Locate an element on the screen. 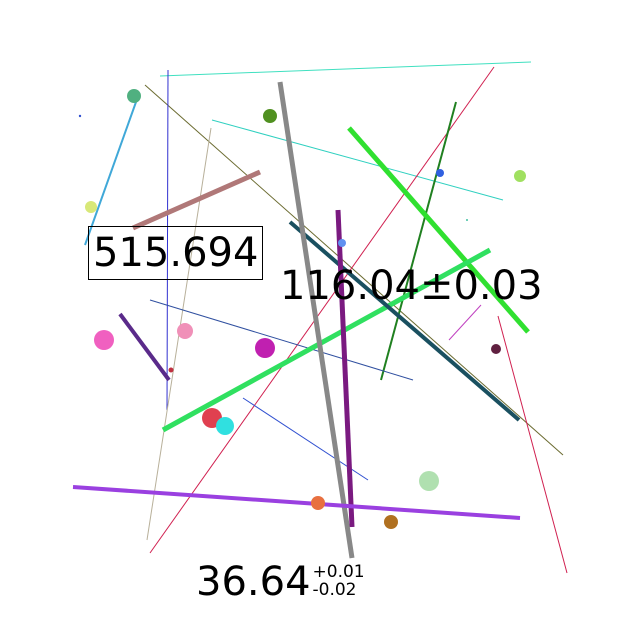 This screenshot has height=640, width=640. line-darkgreen is located at coordinates (418, 241).